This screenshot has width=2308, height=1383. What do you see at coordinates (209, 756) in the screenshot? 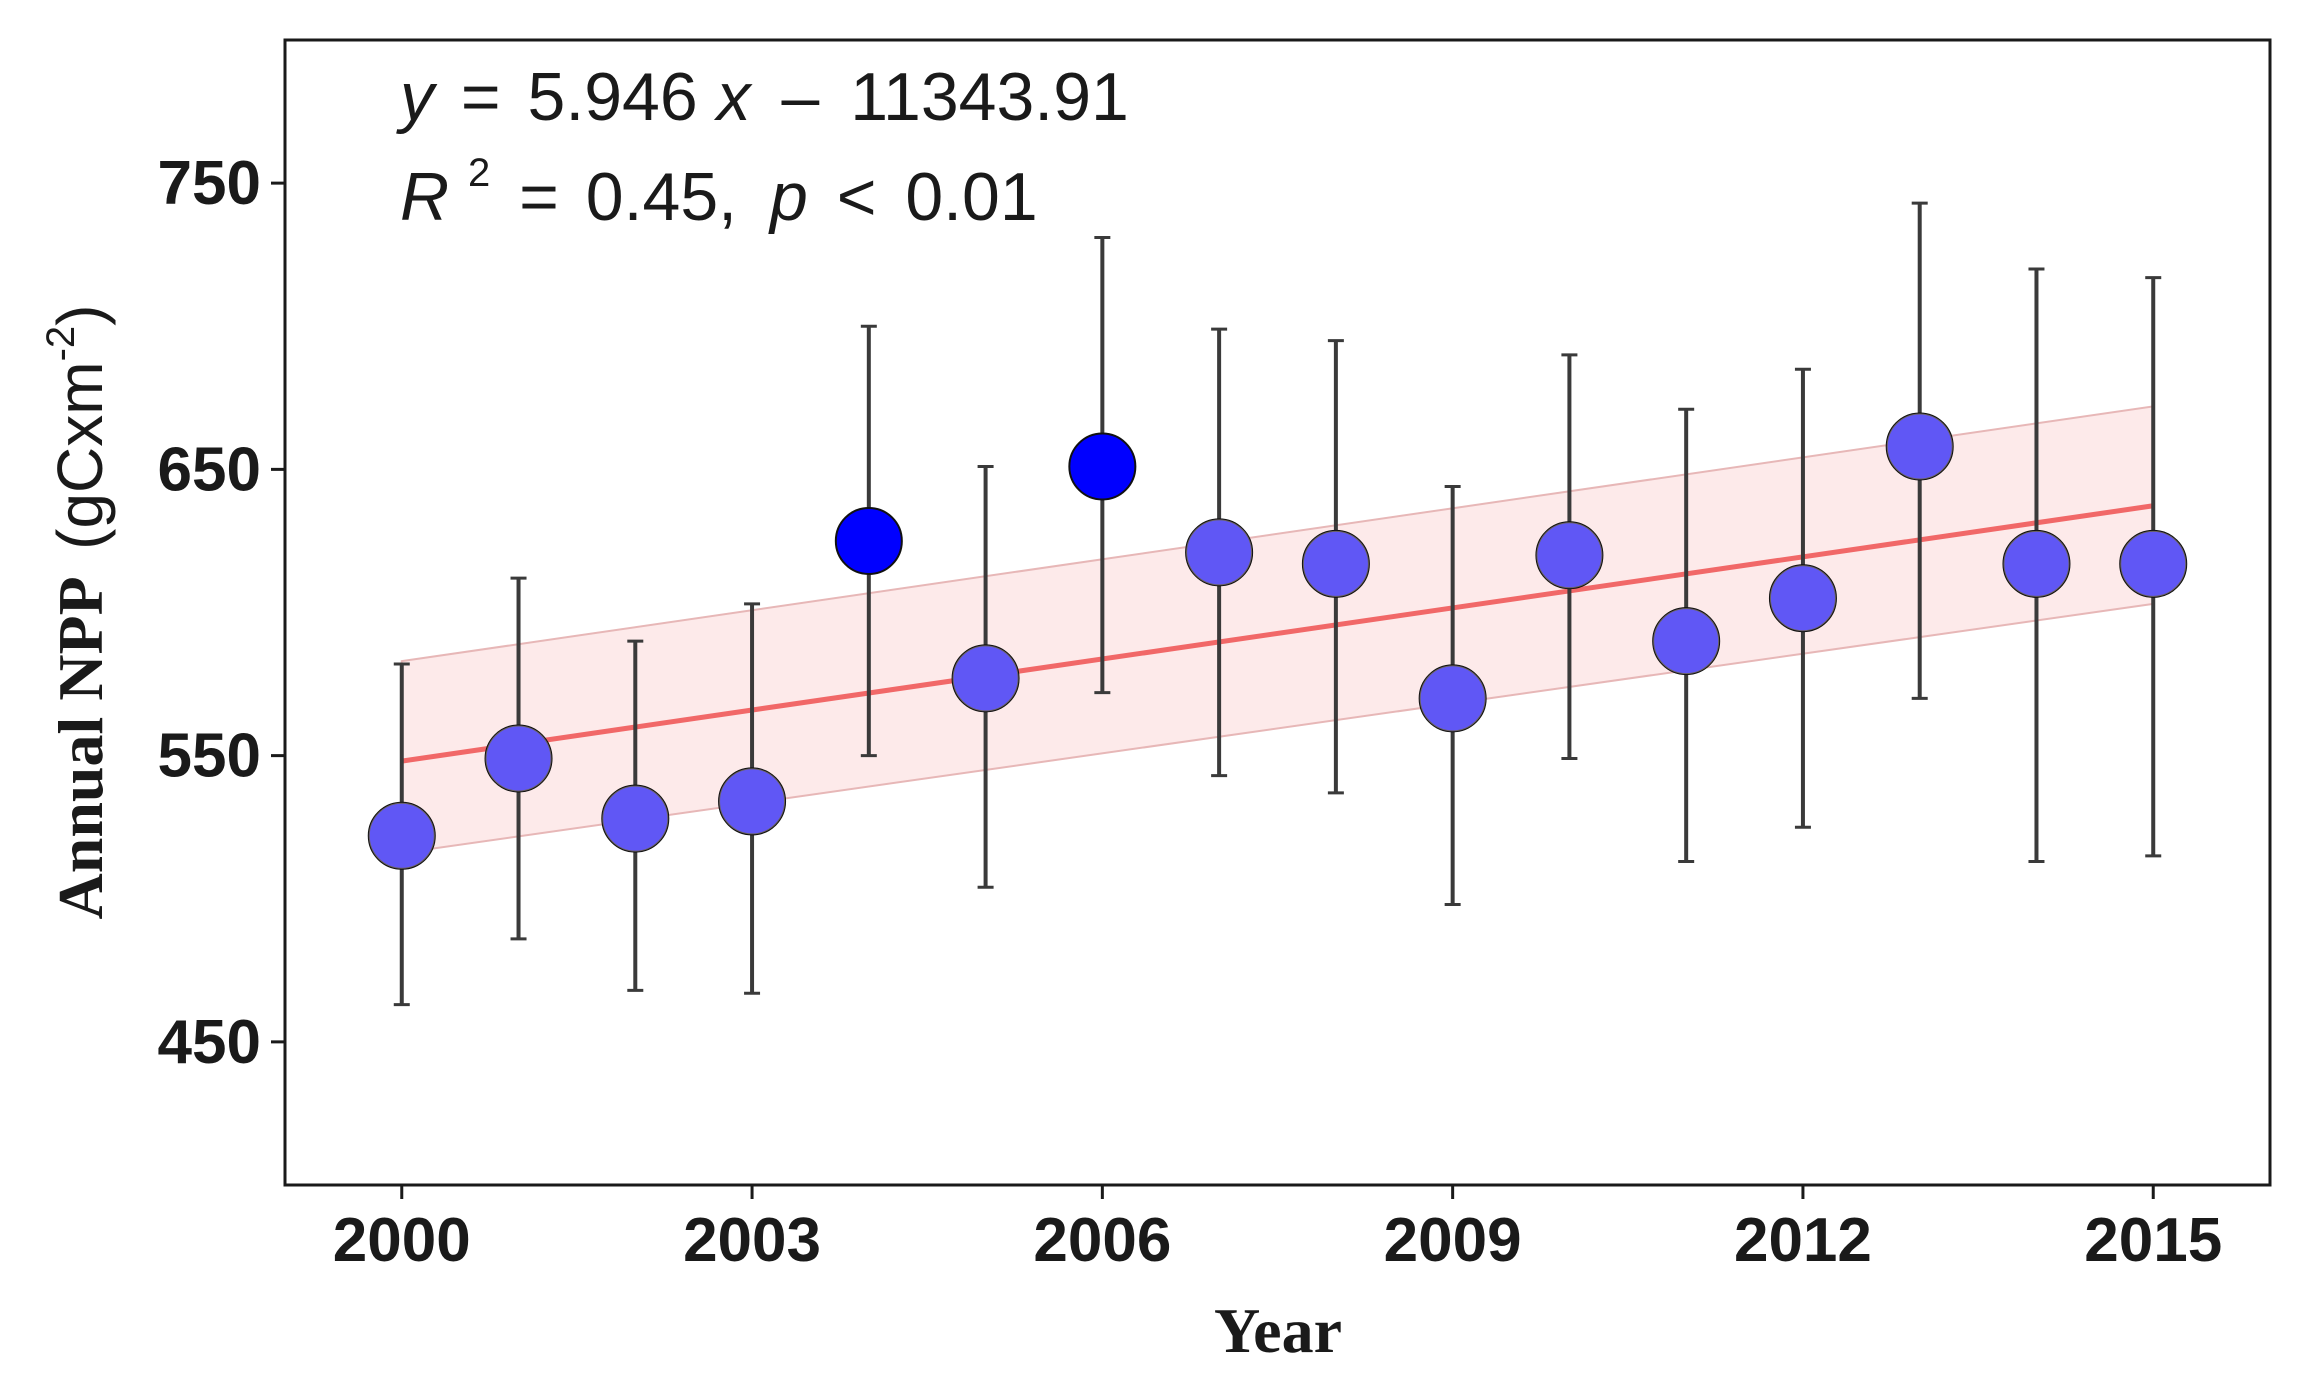
I see `y-tick-label: 550` at bounding box center [209, 756].